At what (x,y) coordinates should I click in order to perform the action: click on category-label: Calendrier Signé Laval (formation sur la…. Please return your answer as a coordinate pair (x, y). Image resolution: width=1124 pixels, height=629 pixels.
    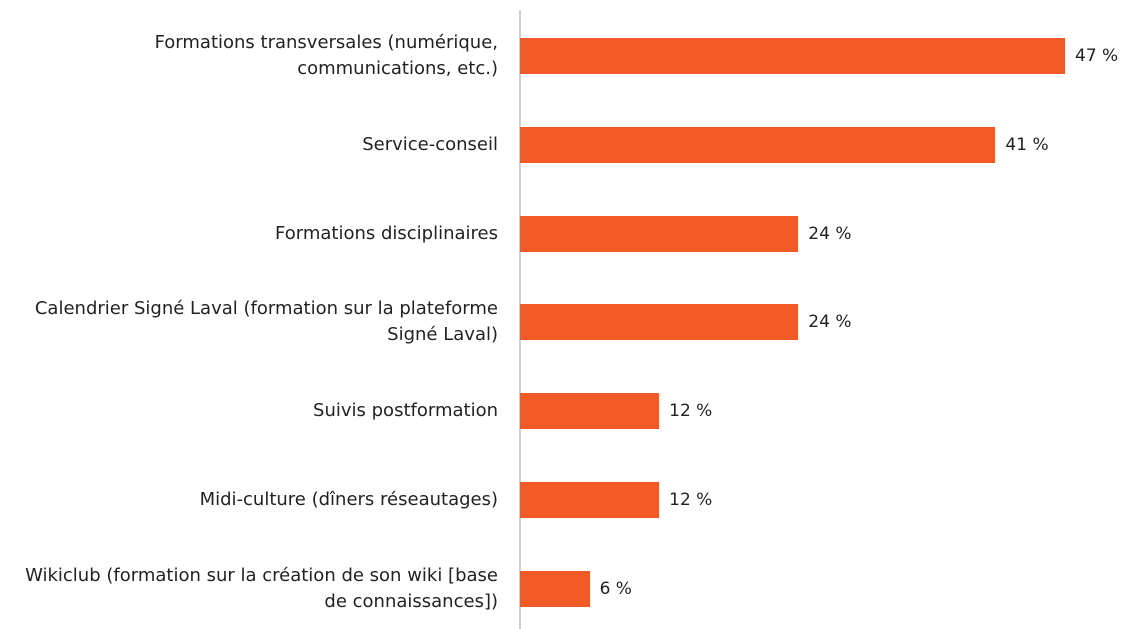
    Looking at the image, I should click on (266, 322).